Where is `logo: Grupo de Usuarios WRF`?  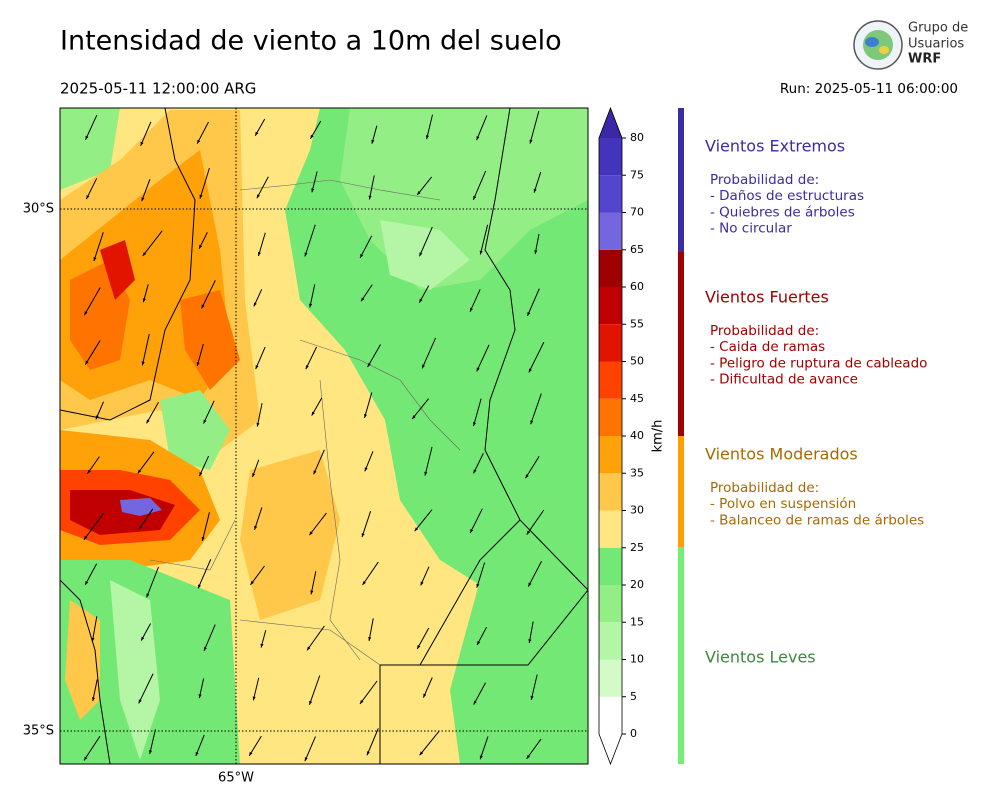
logo: Grupo de Usuarios WRF is located at coordinates (910, 45).